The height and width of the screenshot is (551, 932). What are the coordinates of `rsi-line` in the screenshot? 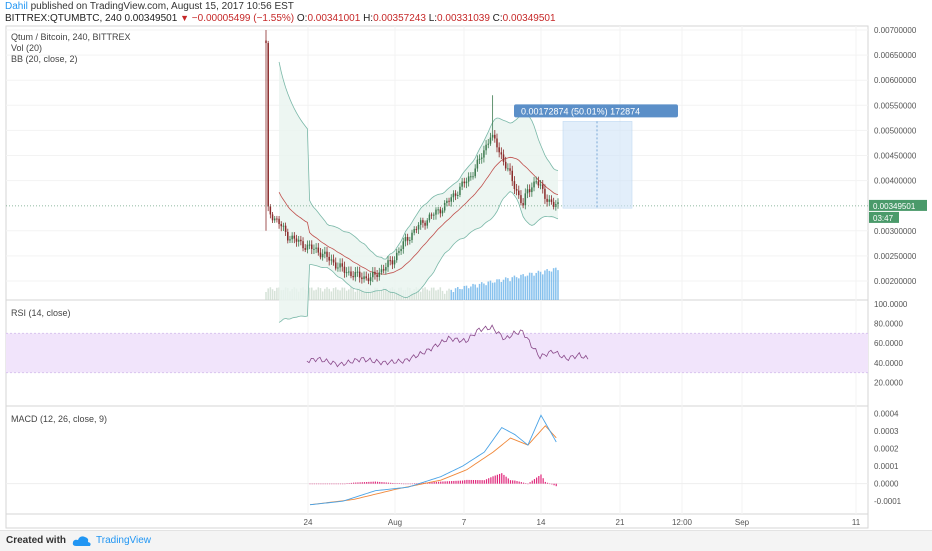 It's located at (447, 346).